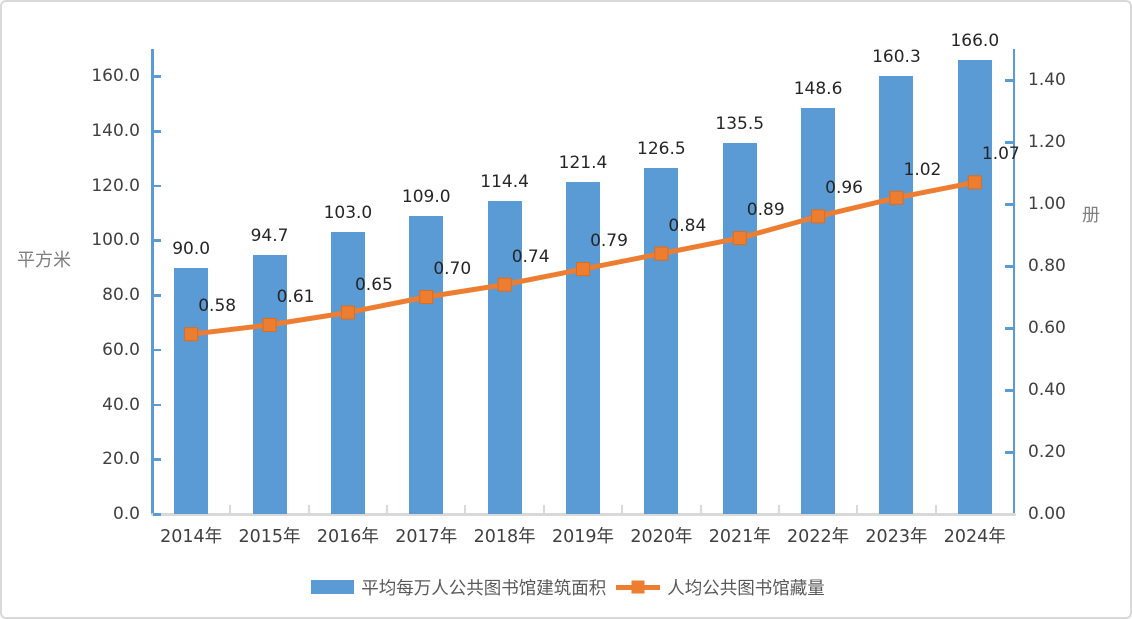 The image size is (1132, 619). Describe the element at coordinates (333, 587) in the screenshot. I see `bar-series-swatch-icon` at that location.